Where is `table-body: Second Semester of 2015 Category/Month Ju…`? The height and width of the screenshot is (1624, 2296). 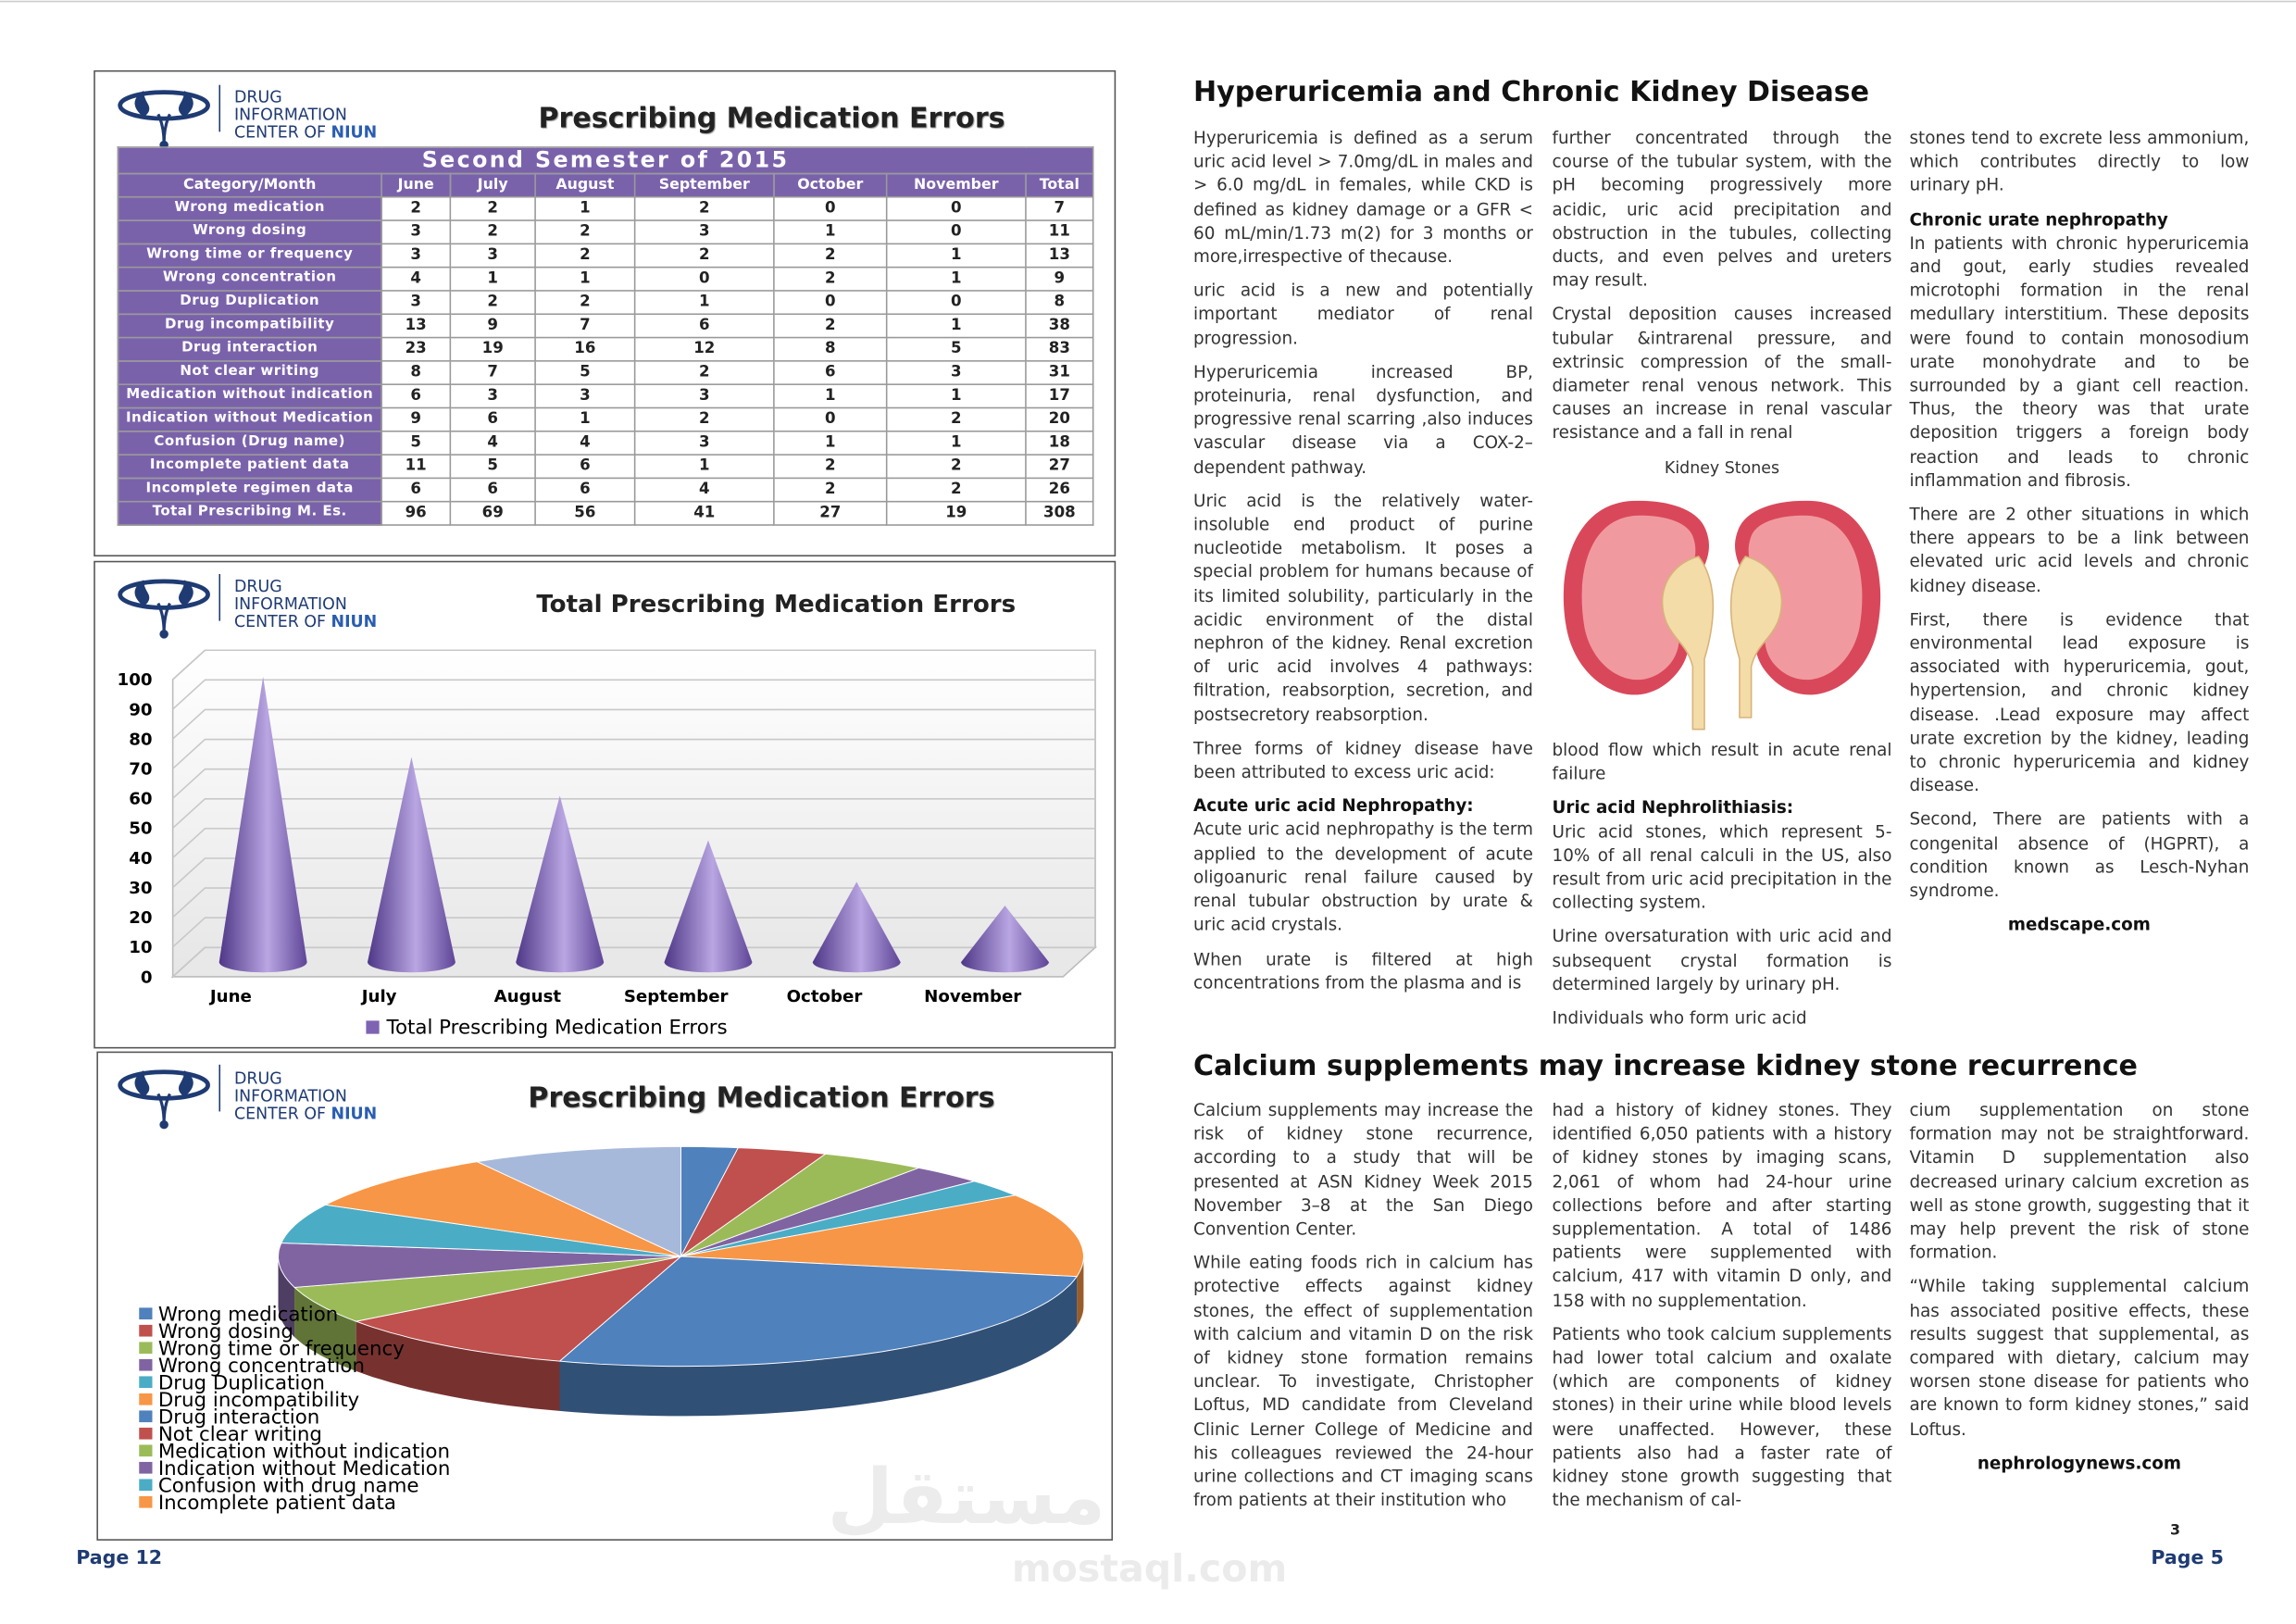 table-body: Second Semester of 2015 Category/Month Ju… is located at coordinates (605, 336).